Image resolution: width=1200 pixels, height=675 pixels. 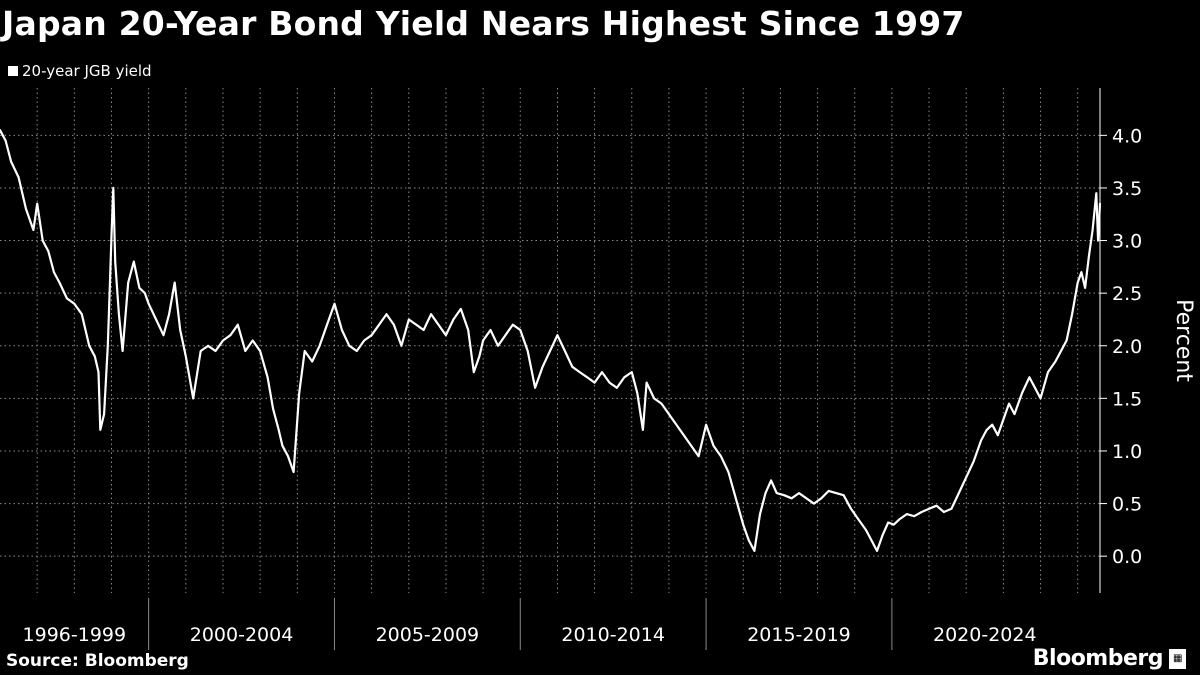 I want to click on x-group-label: 2020-2024, so click(x=985, y=635).